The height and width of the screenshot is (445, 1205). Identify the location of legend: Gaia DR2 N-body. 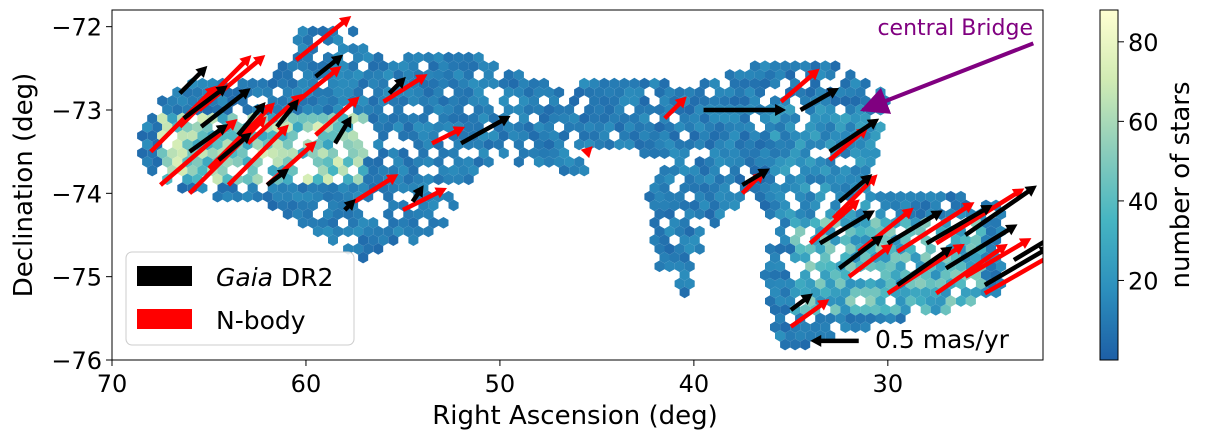
(240, 298).